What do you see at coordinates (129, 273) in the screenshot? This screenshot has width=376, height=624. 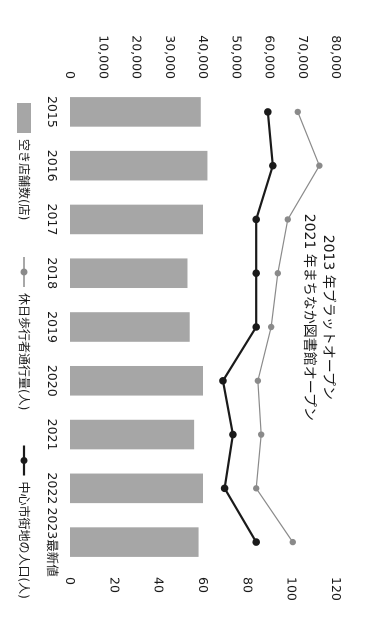 I see `bar-2018` at bounding box center [129, 273].